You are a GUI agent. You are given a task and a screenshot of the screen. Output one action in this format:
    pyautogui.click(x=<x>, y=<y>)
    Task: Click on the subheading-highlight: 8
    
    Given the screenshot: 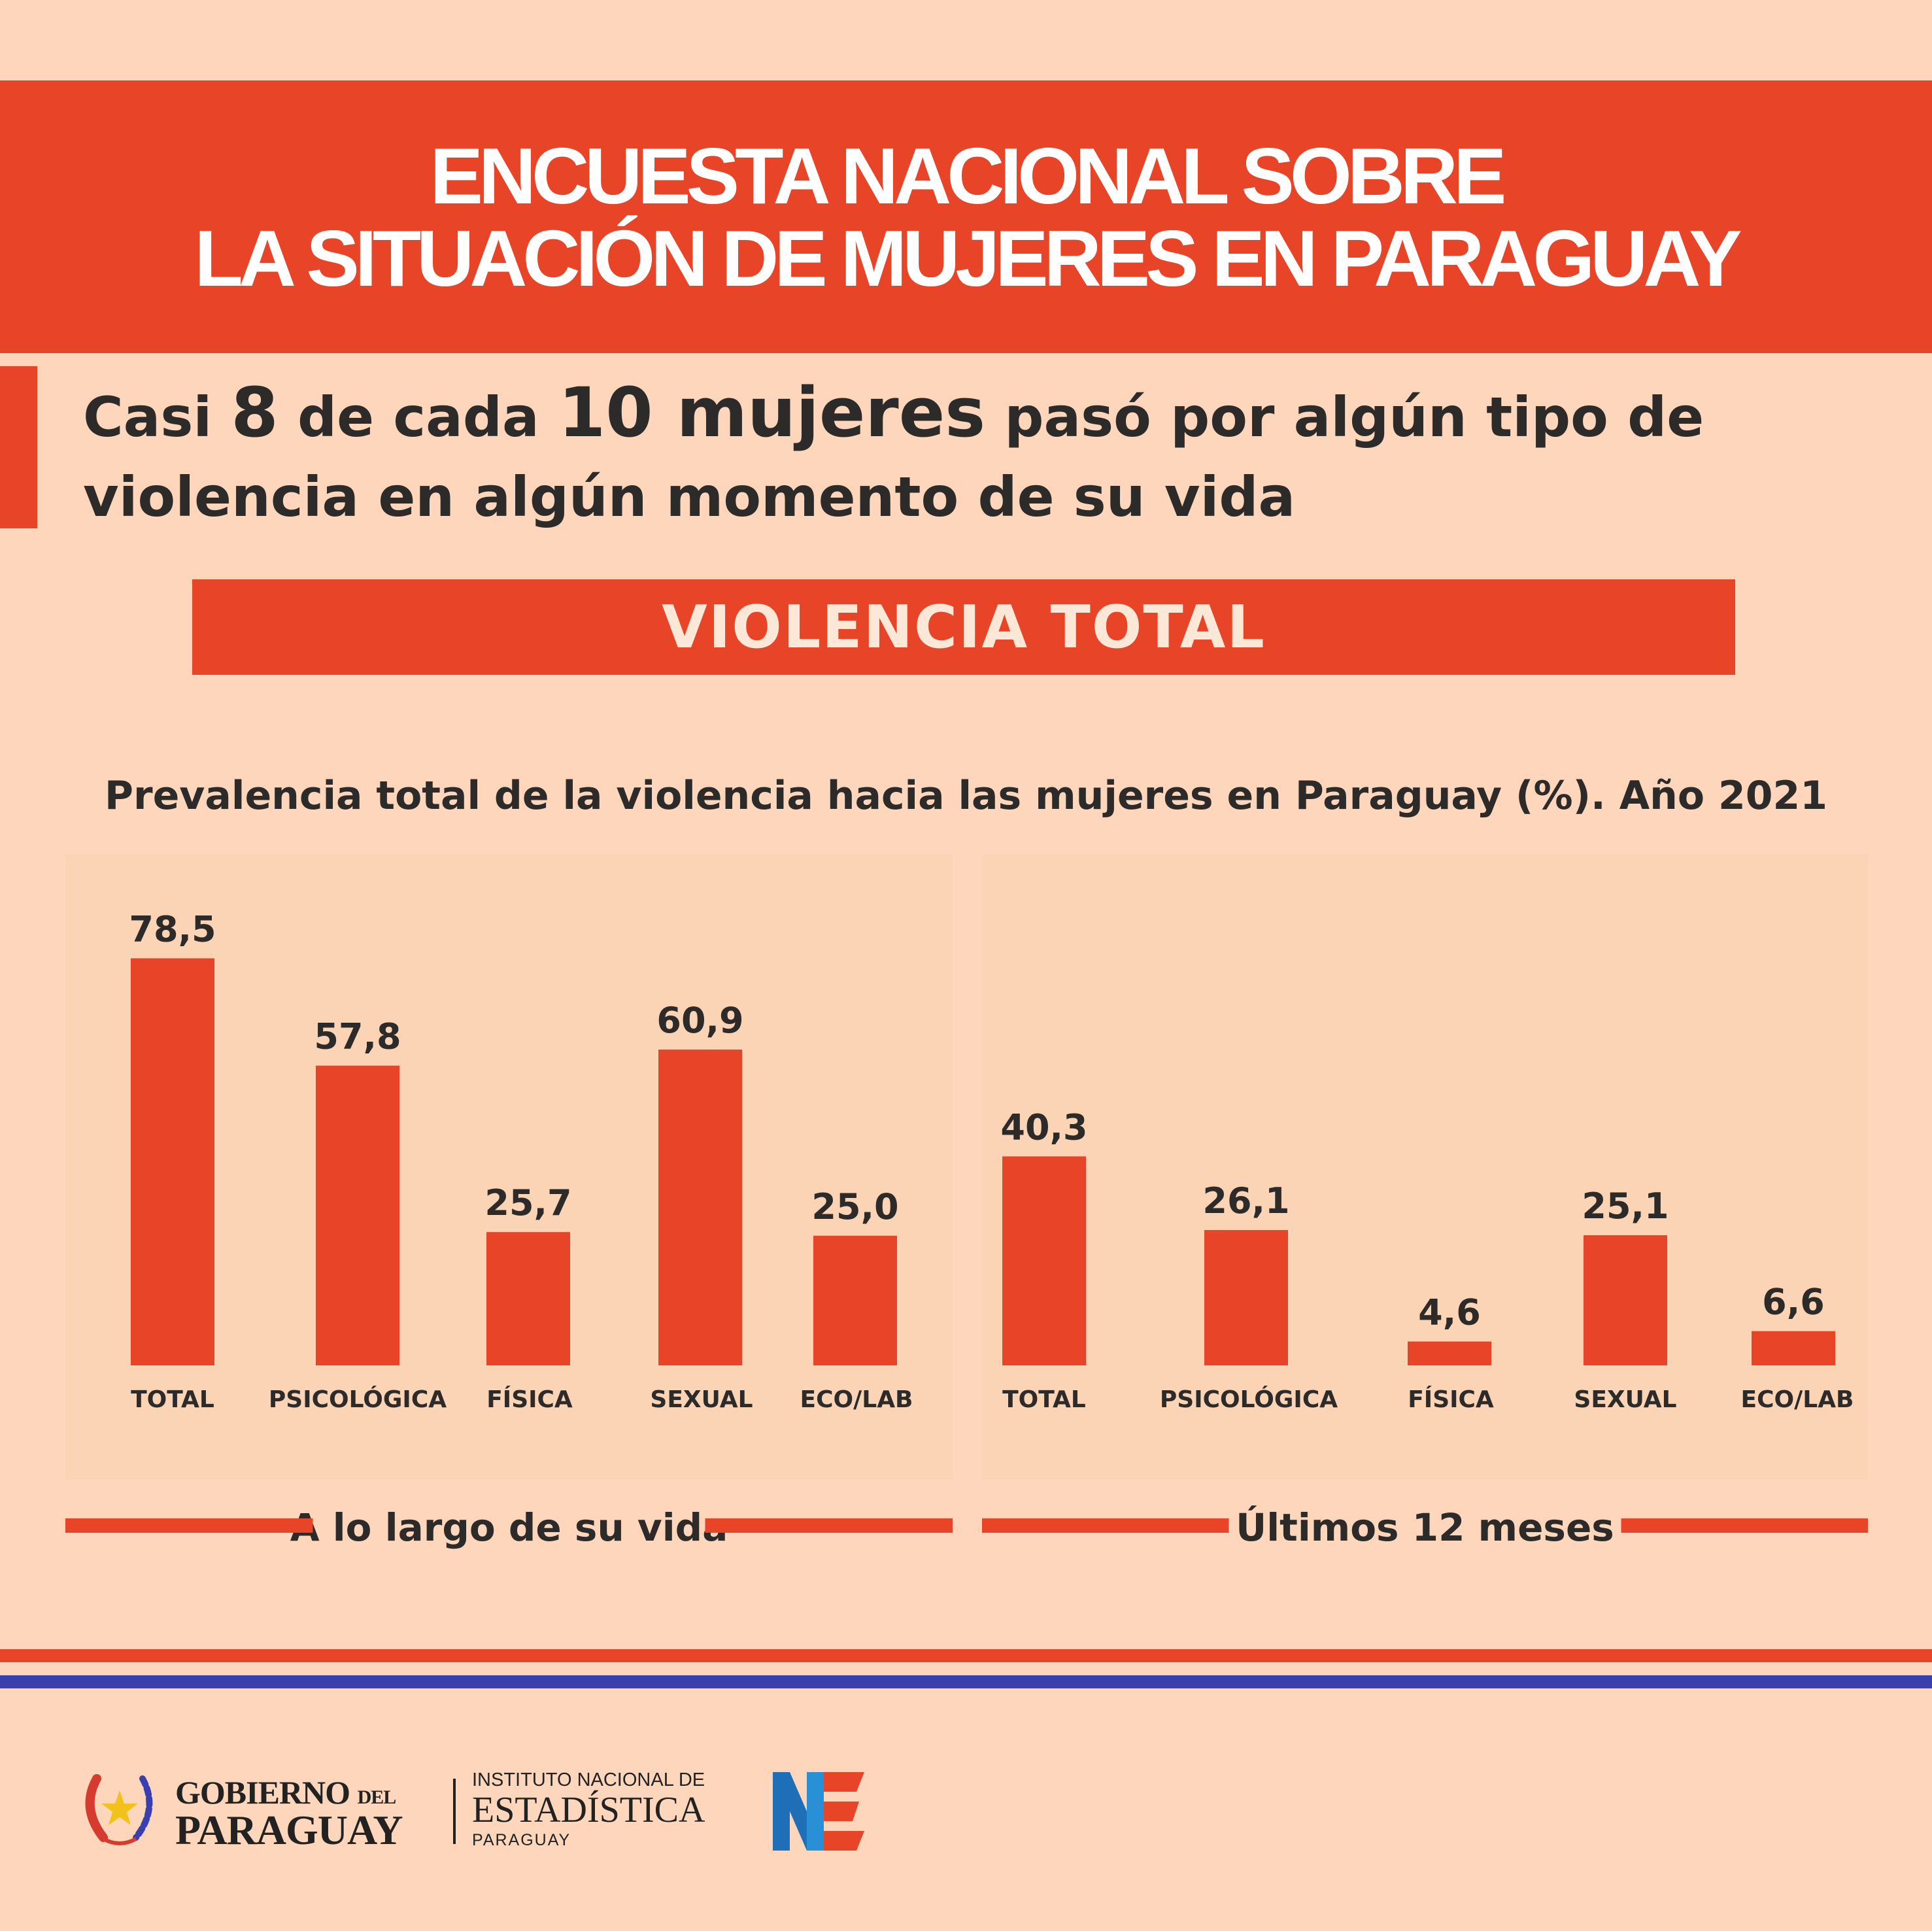 What is the action you would take?
    pyautogui.click(x=255, y=413)
    